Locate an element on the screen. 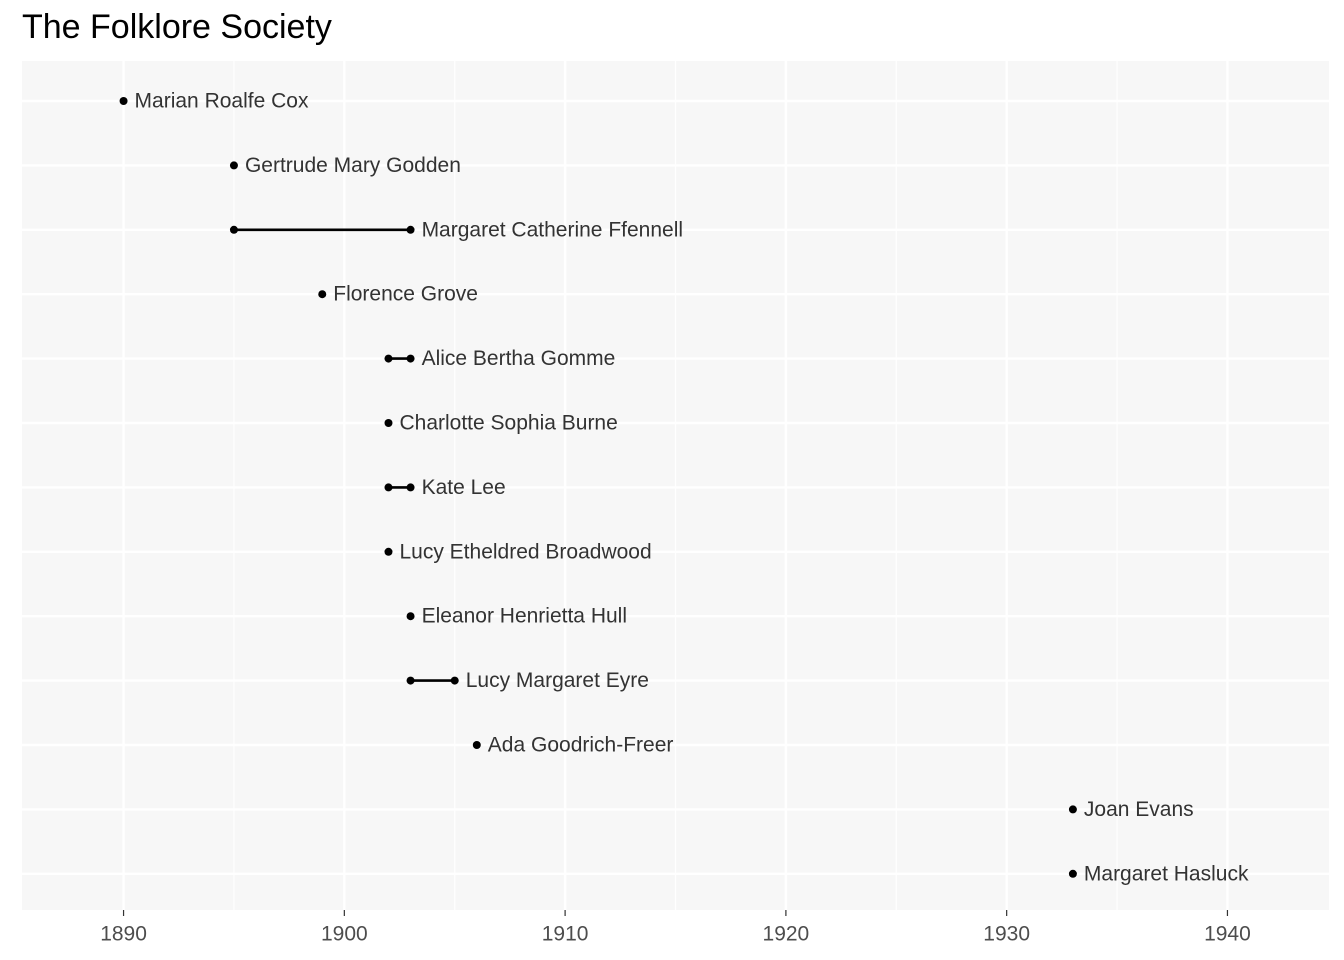 The width and height of the screenshot is (1344, 960). point-label: Lucy Margaret Eyre is located at coordinates (557, 680).